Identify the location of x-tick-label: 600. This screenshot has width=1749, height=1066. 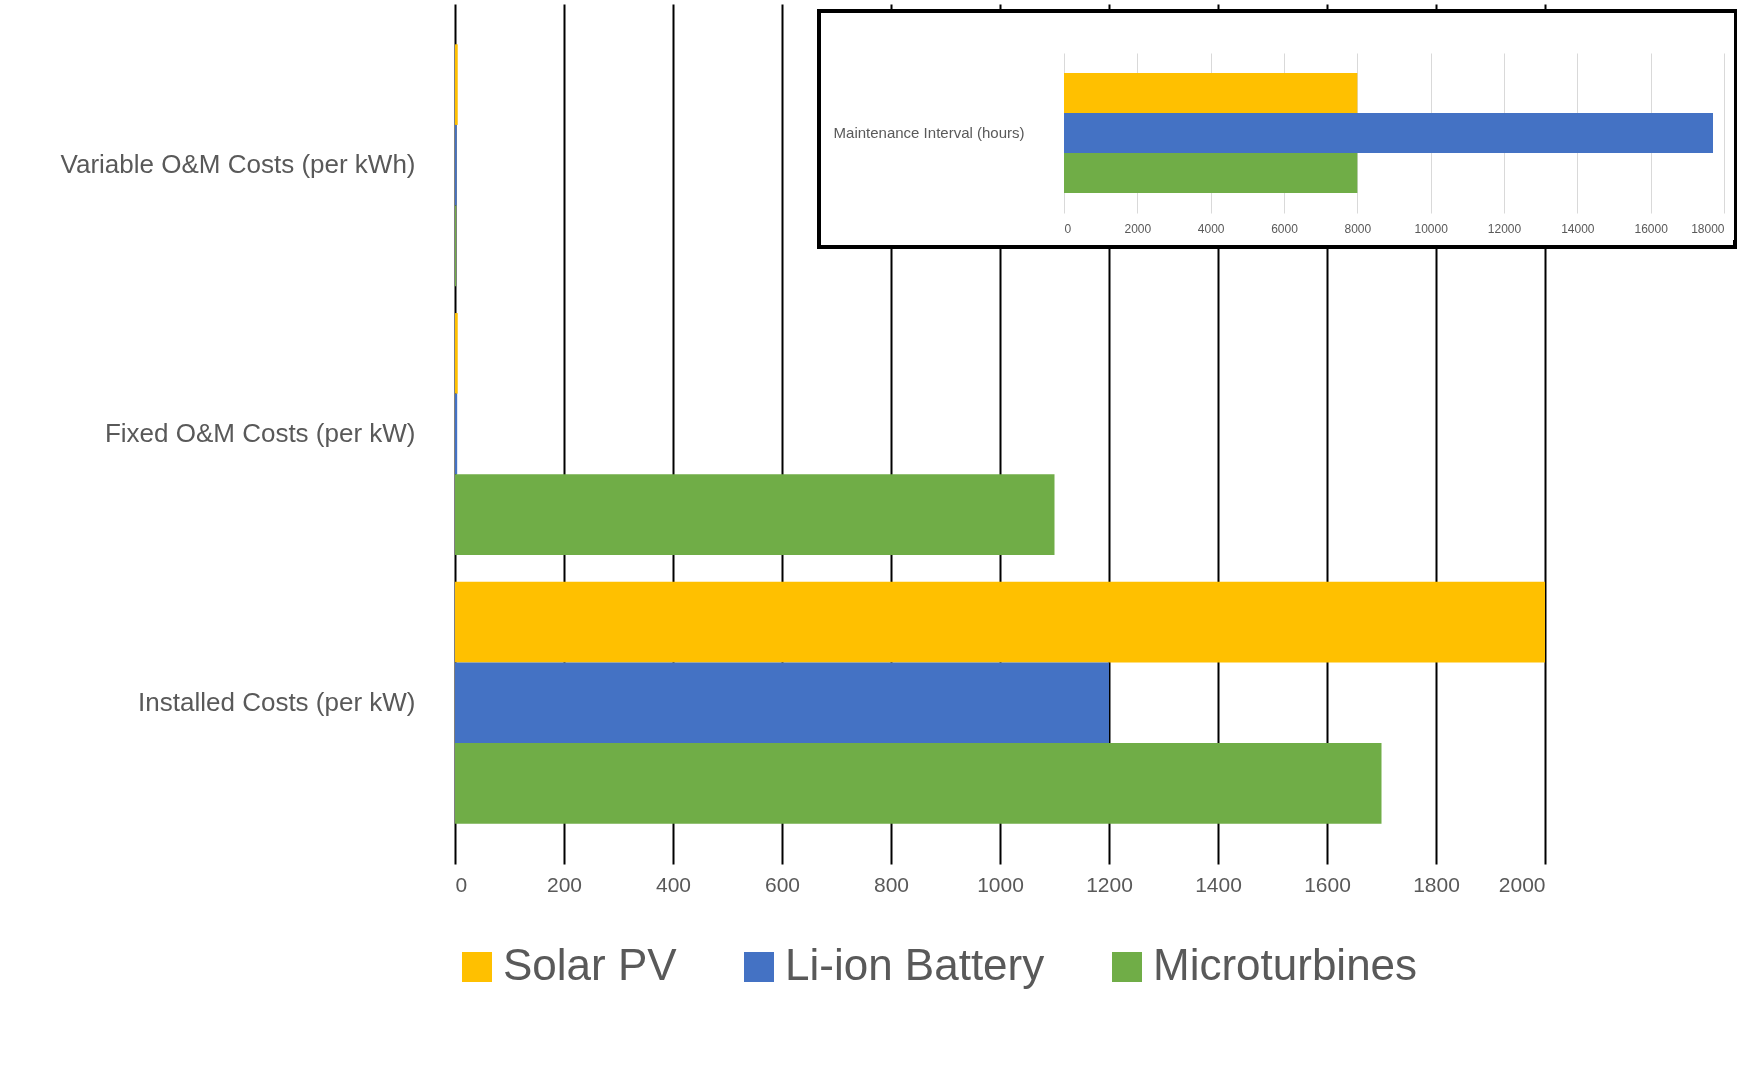
(782, 884).